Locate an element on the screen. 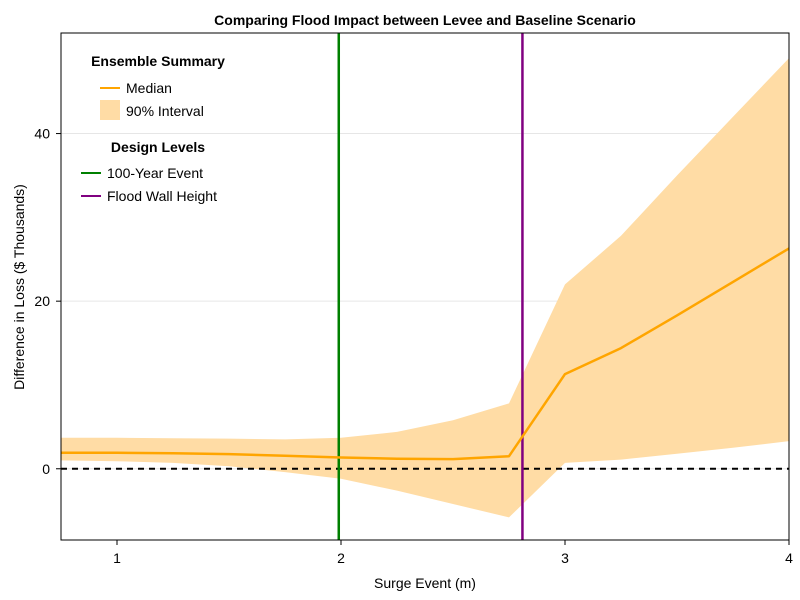  y-tick-label: 40 is located at coordinates (42, 134).